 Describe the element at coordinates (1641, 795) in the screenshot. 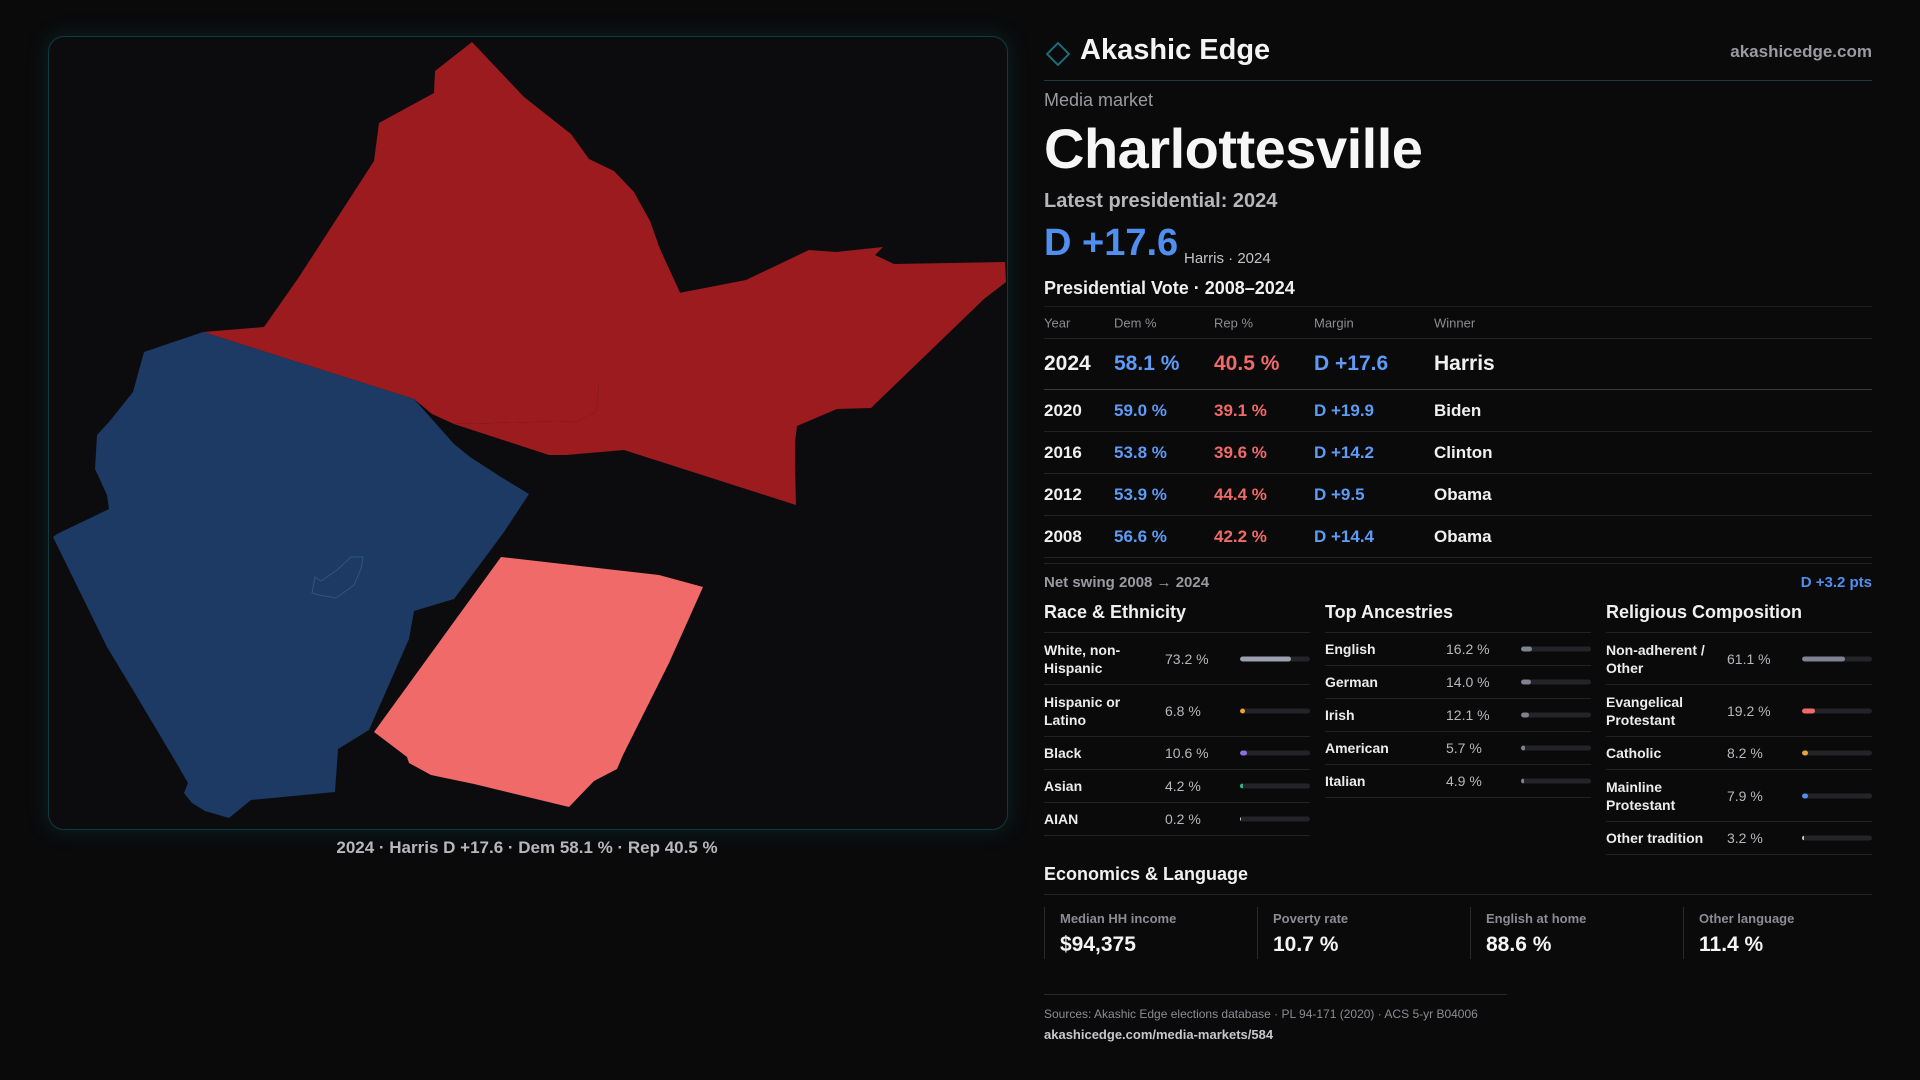

I see `item-label: Mainline Protestant` at that location.